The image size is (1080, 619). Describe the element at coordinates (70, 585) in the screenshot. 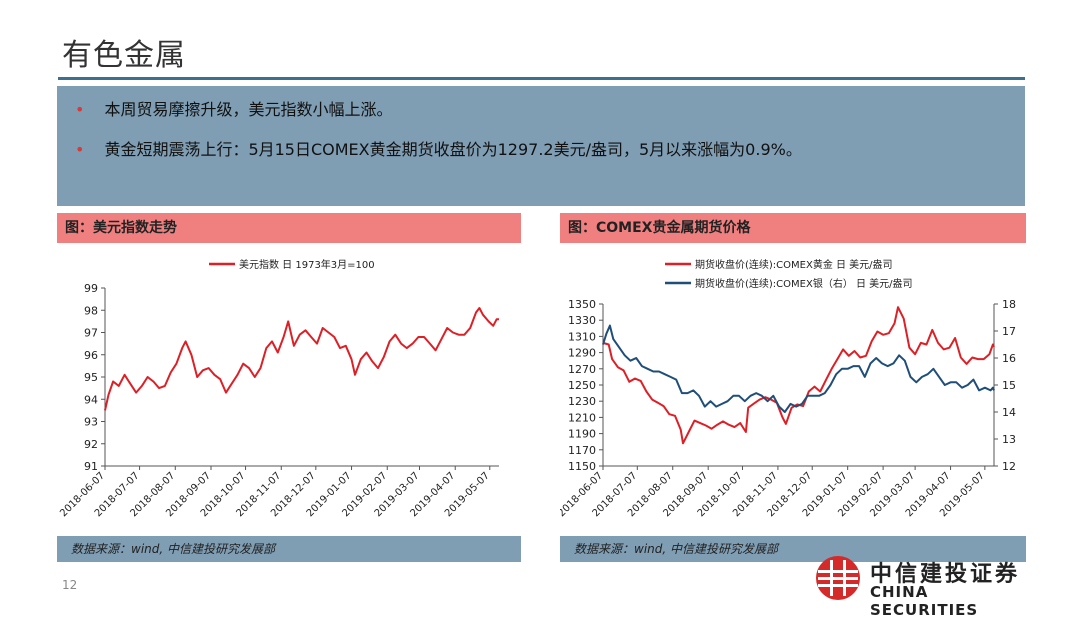

I see `page-number: 12` at that location.